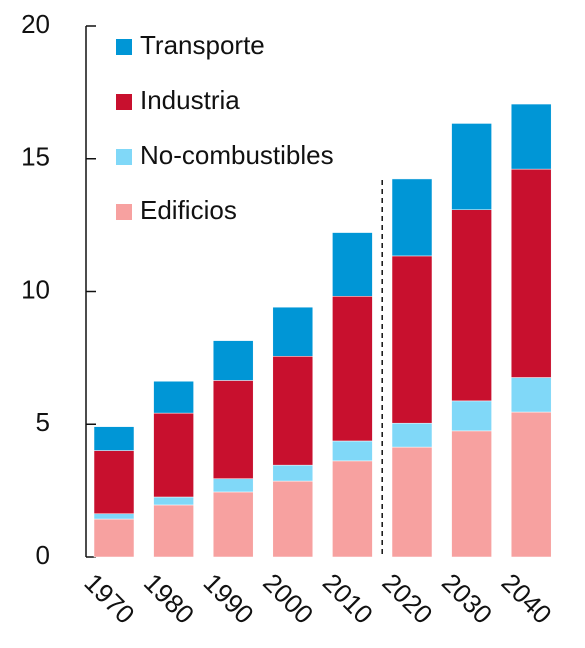 This screenshot has width=585, height=648. Describe the element at coordinates (288, 598) in the screenshot. I see `x-tick-label: 2000` at that location.